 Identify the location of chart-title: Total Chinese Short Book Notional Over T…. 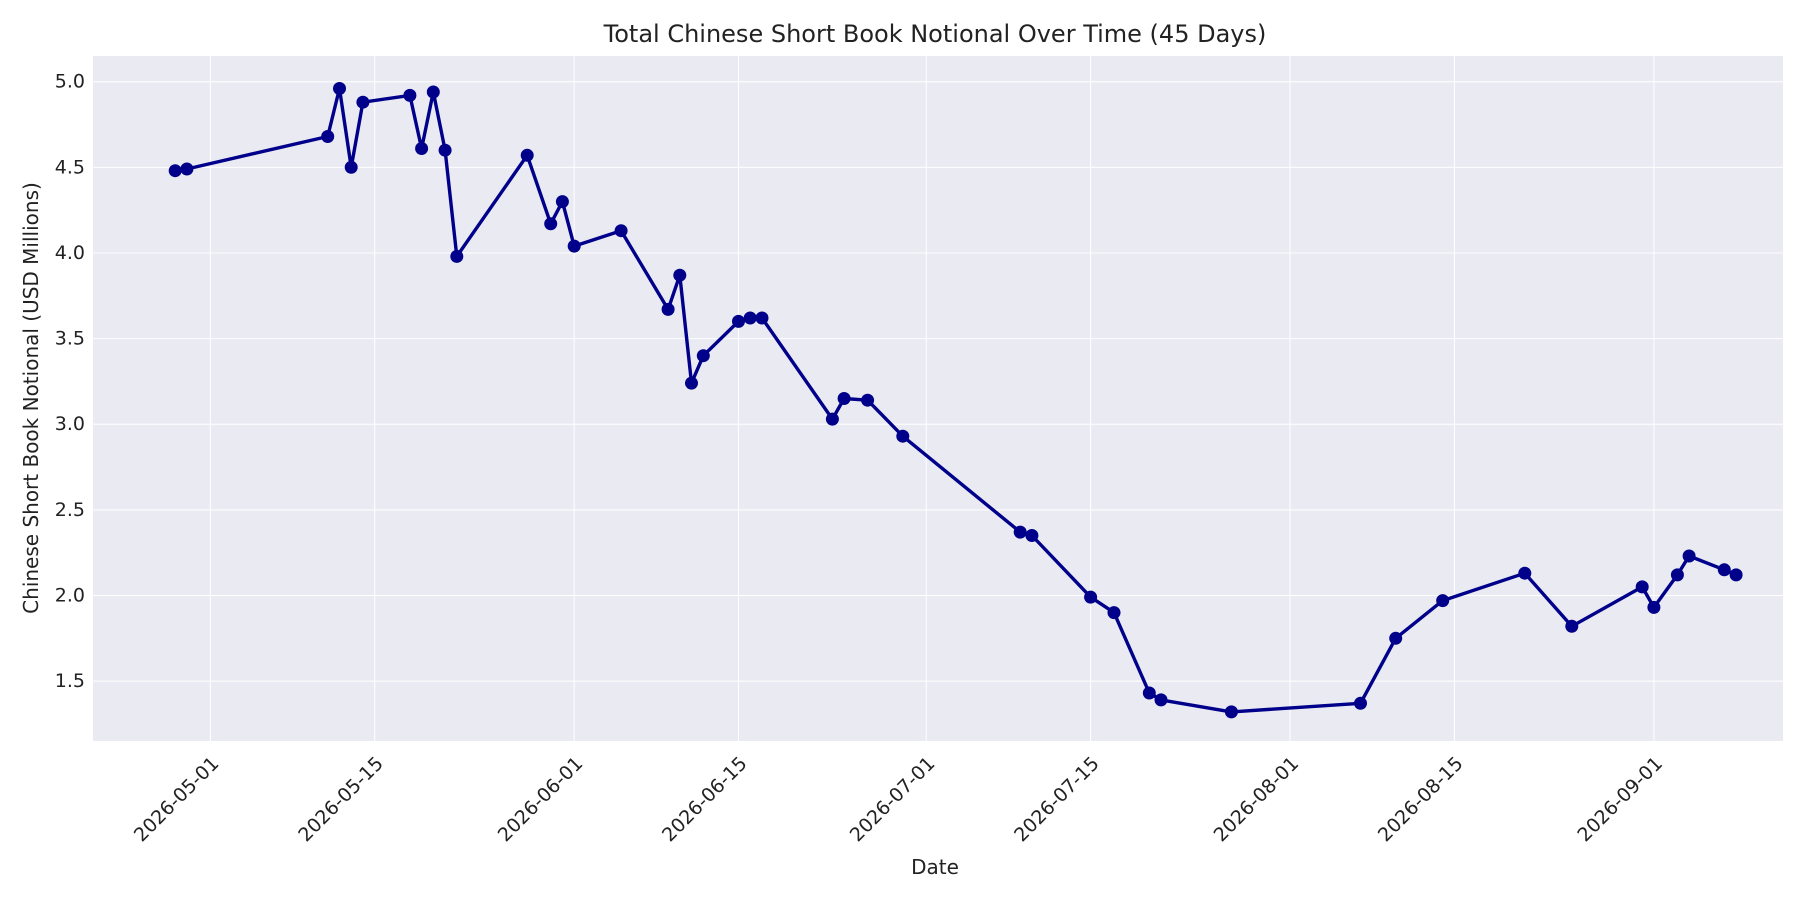
(935, 34).